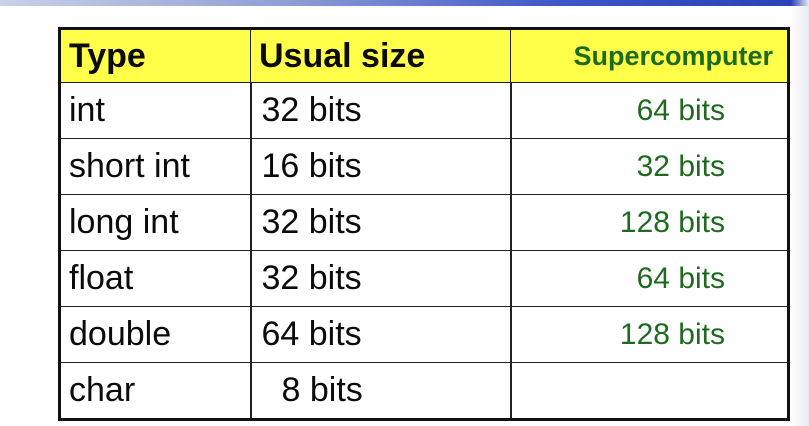 This screenshot has width=809, height=426. What do you see at coordinates (800, 213) in the screenshot?
I see `slide-edge-shade` at bounding box center [800, 213].